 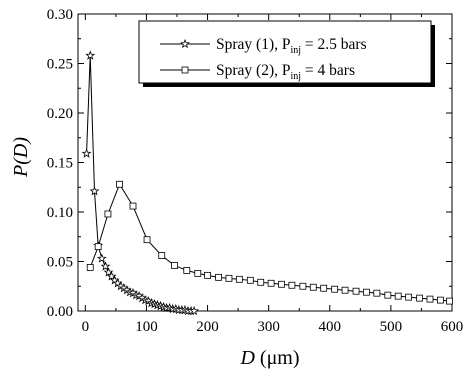 I want to click on y-tick-label: 0.10, so click(x=60, y=213).